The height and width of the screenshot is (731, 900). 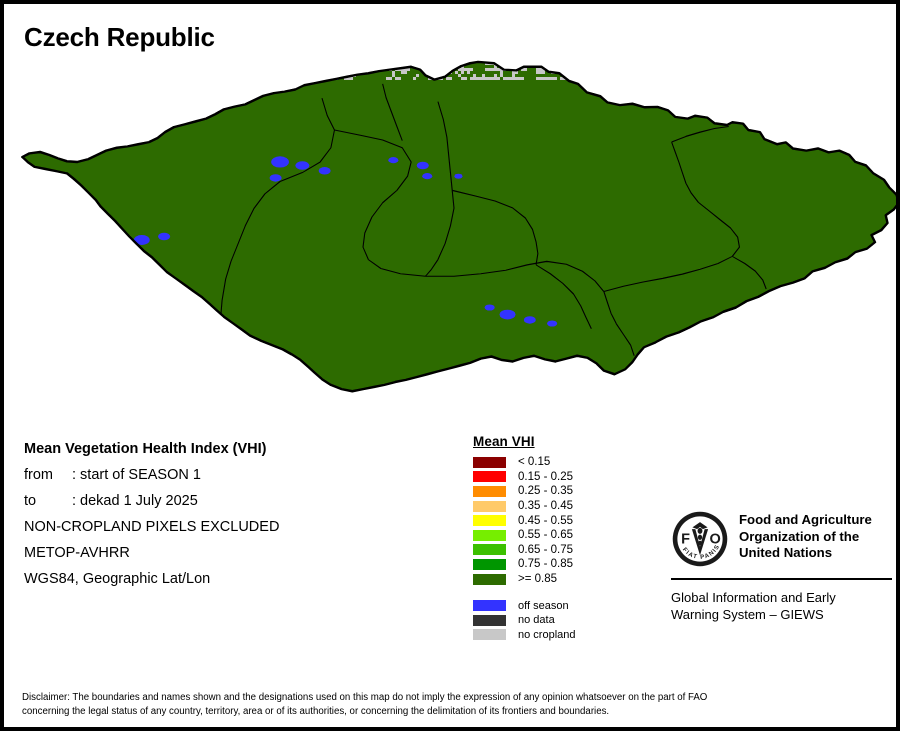 I want to click on legend-special-list: off season no data no cropland, so click(x=563, y=620).